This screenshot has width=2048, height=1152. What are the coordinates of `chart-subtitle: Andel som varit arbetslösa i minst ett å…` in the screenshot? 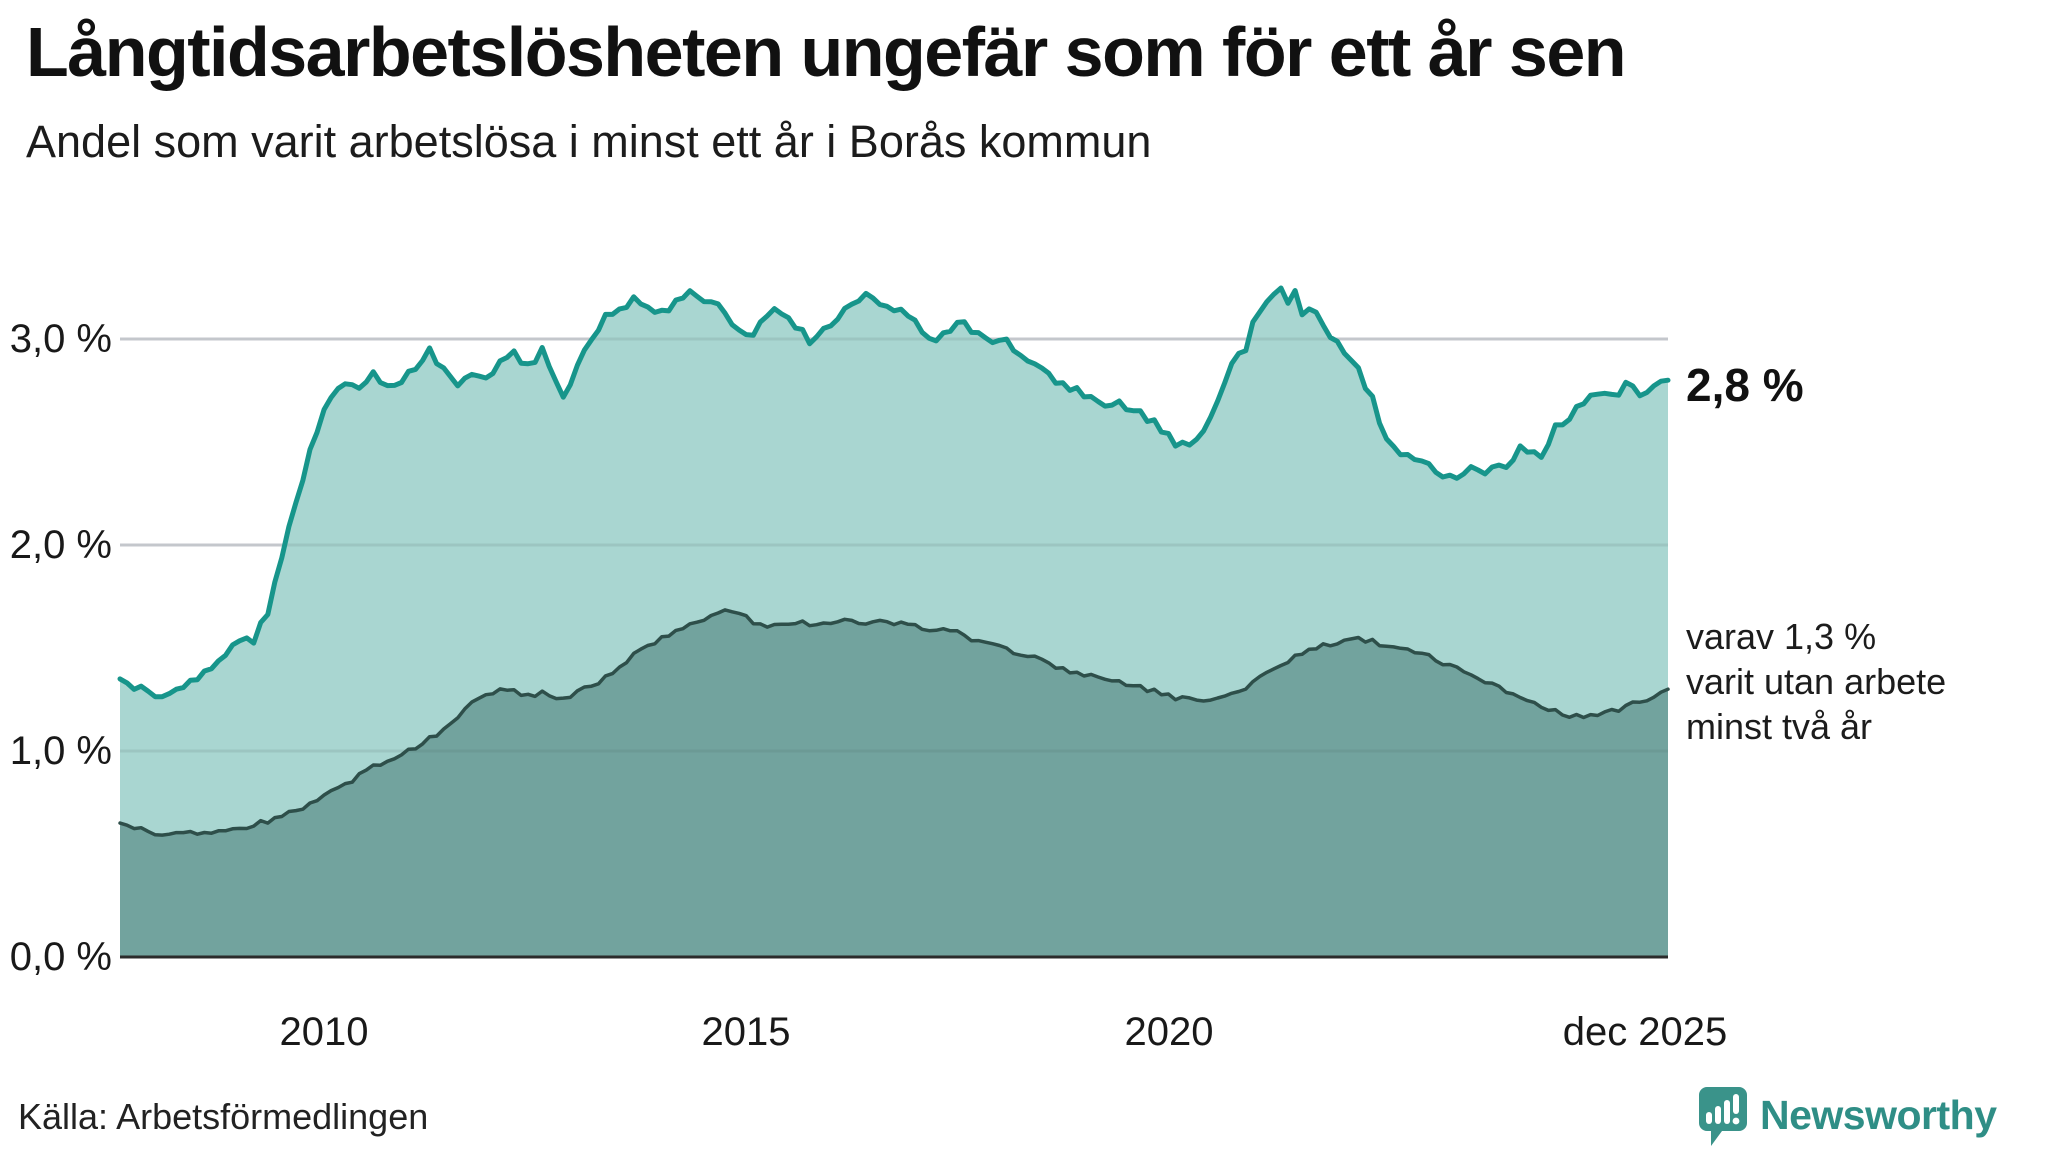 It's located at (589, 141).